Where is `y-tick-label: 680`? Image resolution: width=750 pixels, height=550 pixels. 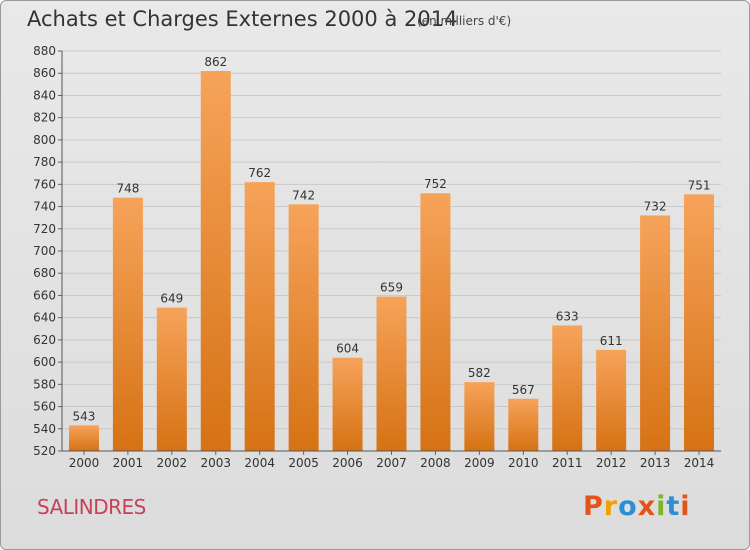
y-tick-label: 680 is located at coordinates (44, 273).